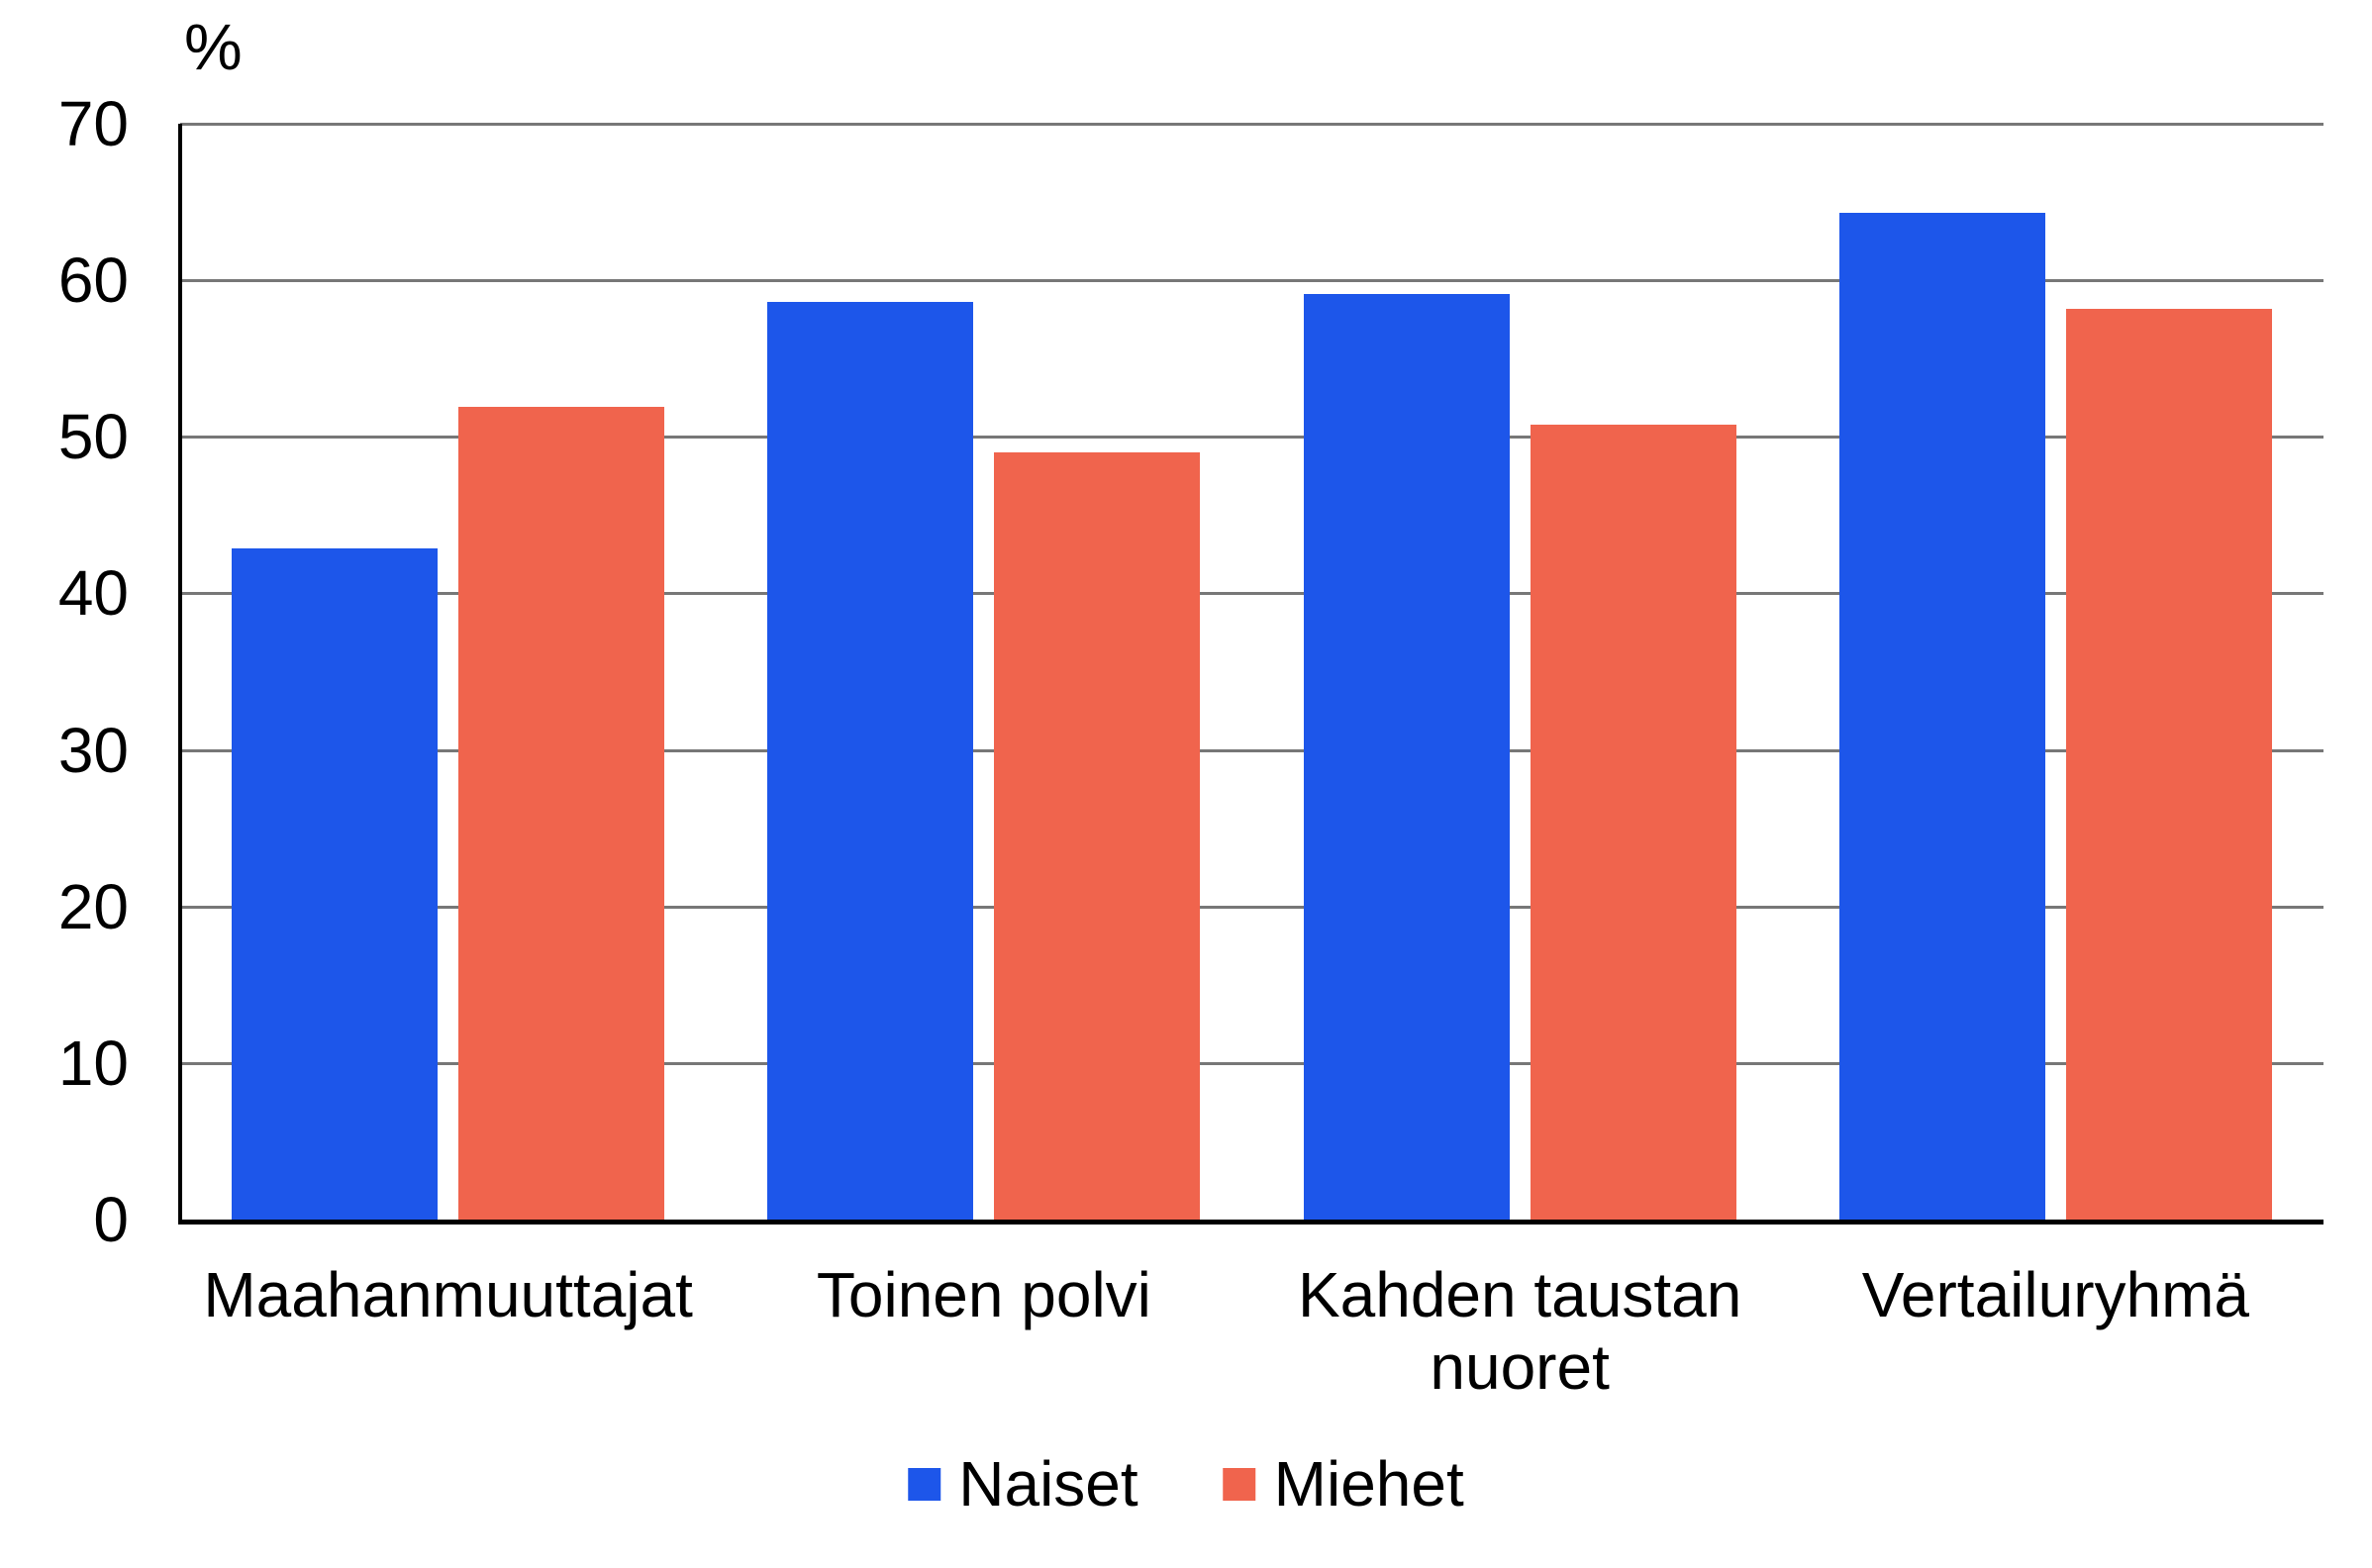  I want to click on legend-swatch-naiset, so click(924, 1484).